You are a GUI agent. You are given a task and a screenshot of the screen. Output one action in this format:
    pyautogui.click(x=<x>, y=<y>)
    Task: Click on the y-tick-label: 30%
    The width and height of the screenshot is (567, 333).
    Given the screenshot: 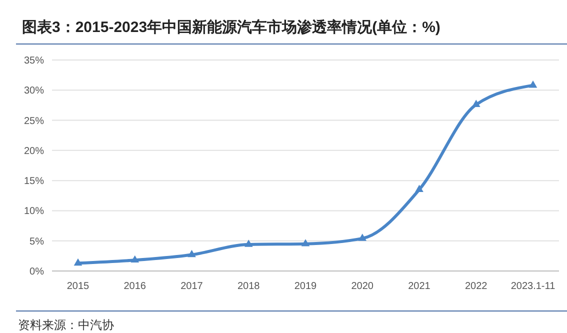 What is the action you would take?
    pyautogui.click(x=34, y=91)
    